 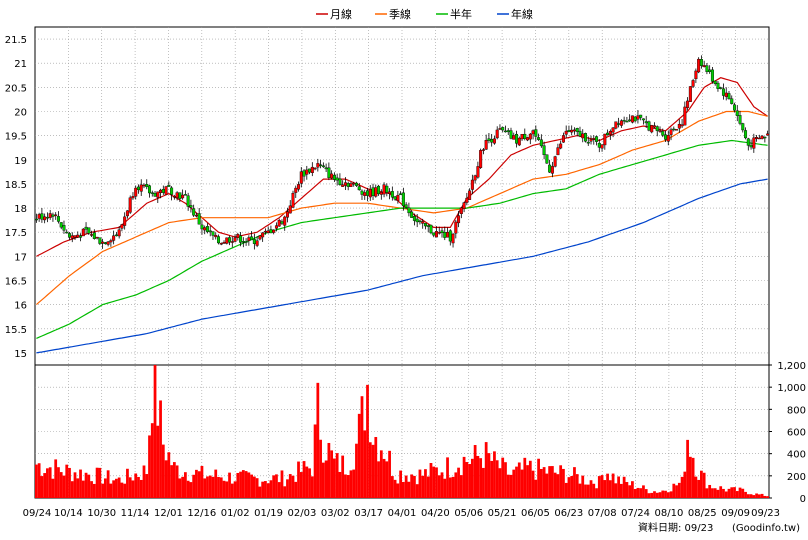 I want to click on date-tick-label: 05/06, so click(x=468, y=513).